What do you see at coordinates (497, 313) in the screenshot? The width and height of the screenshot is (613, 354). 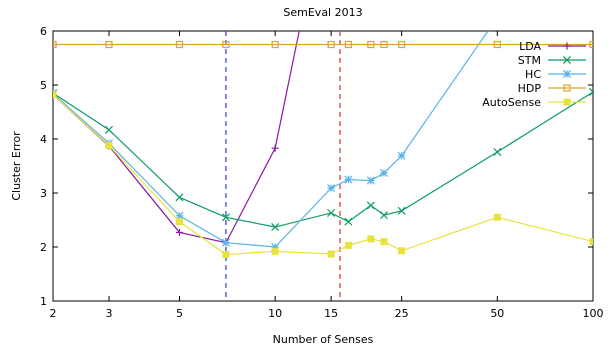 I see `x-tick-label: 50` at bounding box center [497, 313].